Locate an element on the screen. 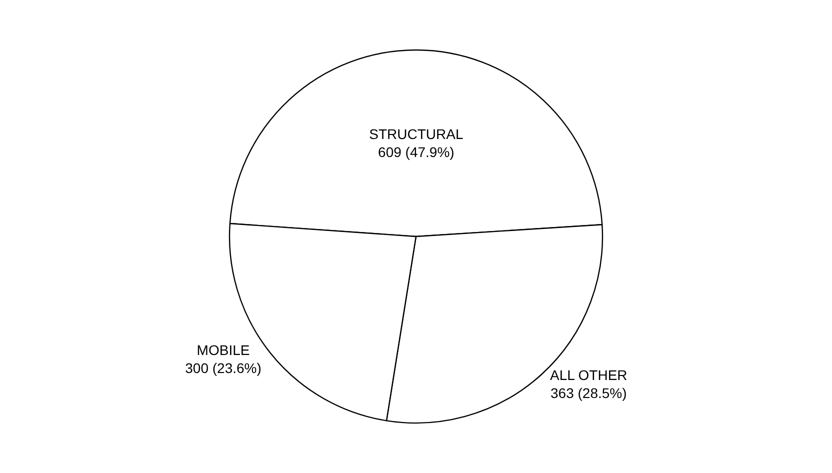  data-label: 363 (28.5%) is located at coordinates (588, 392).